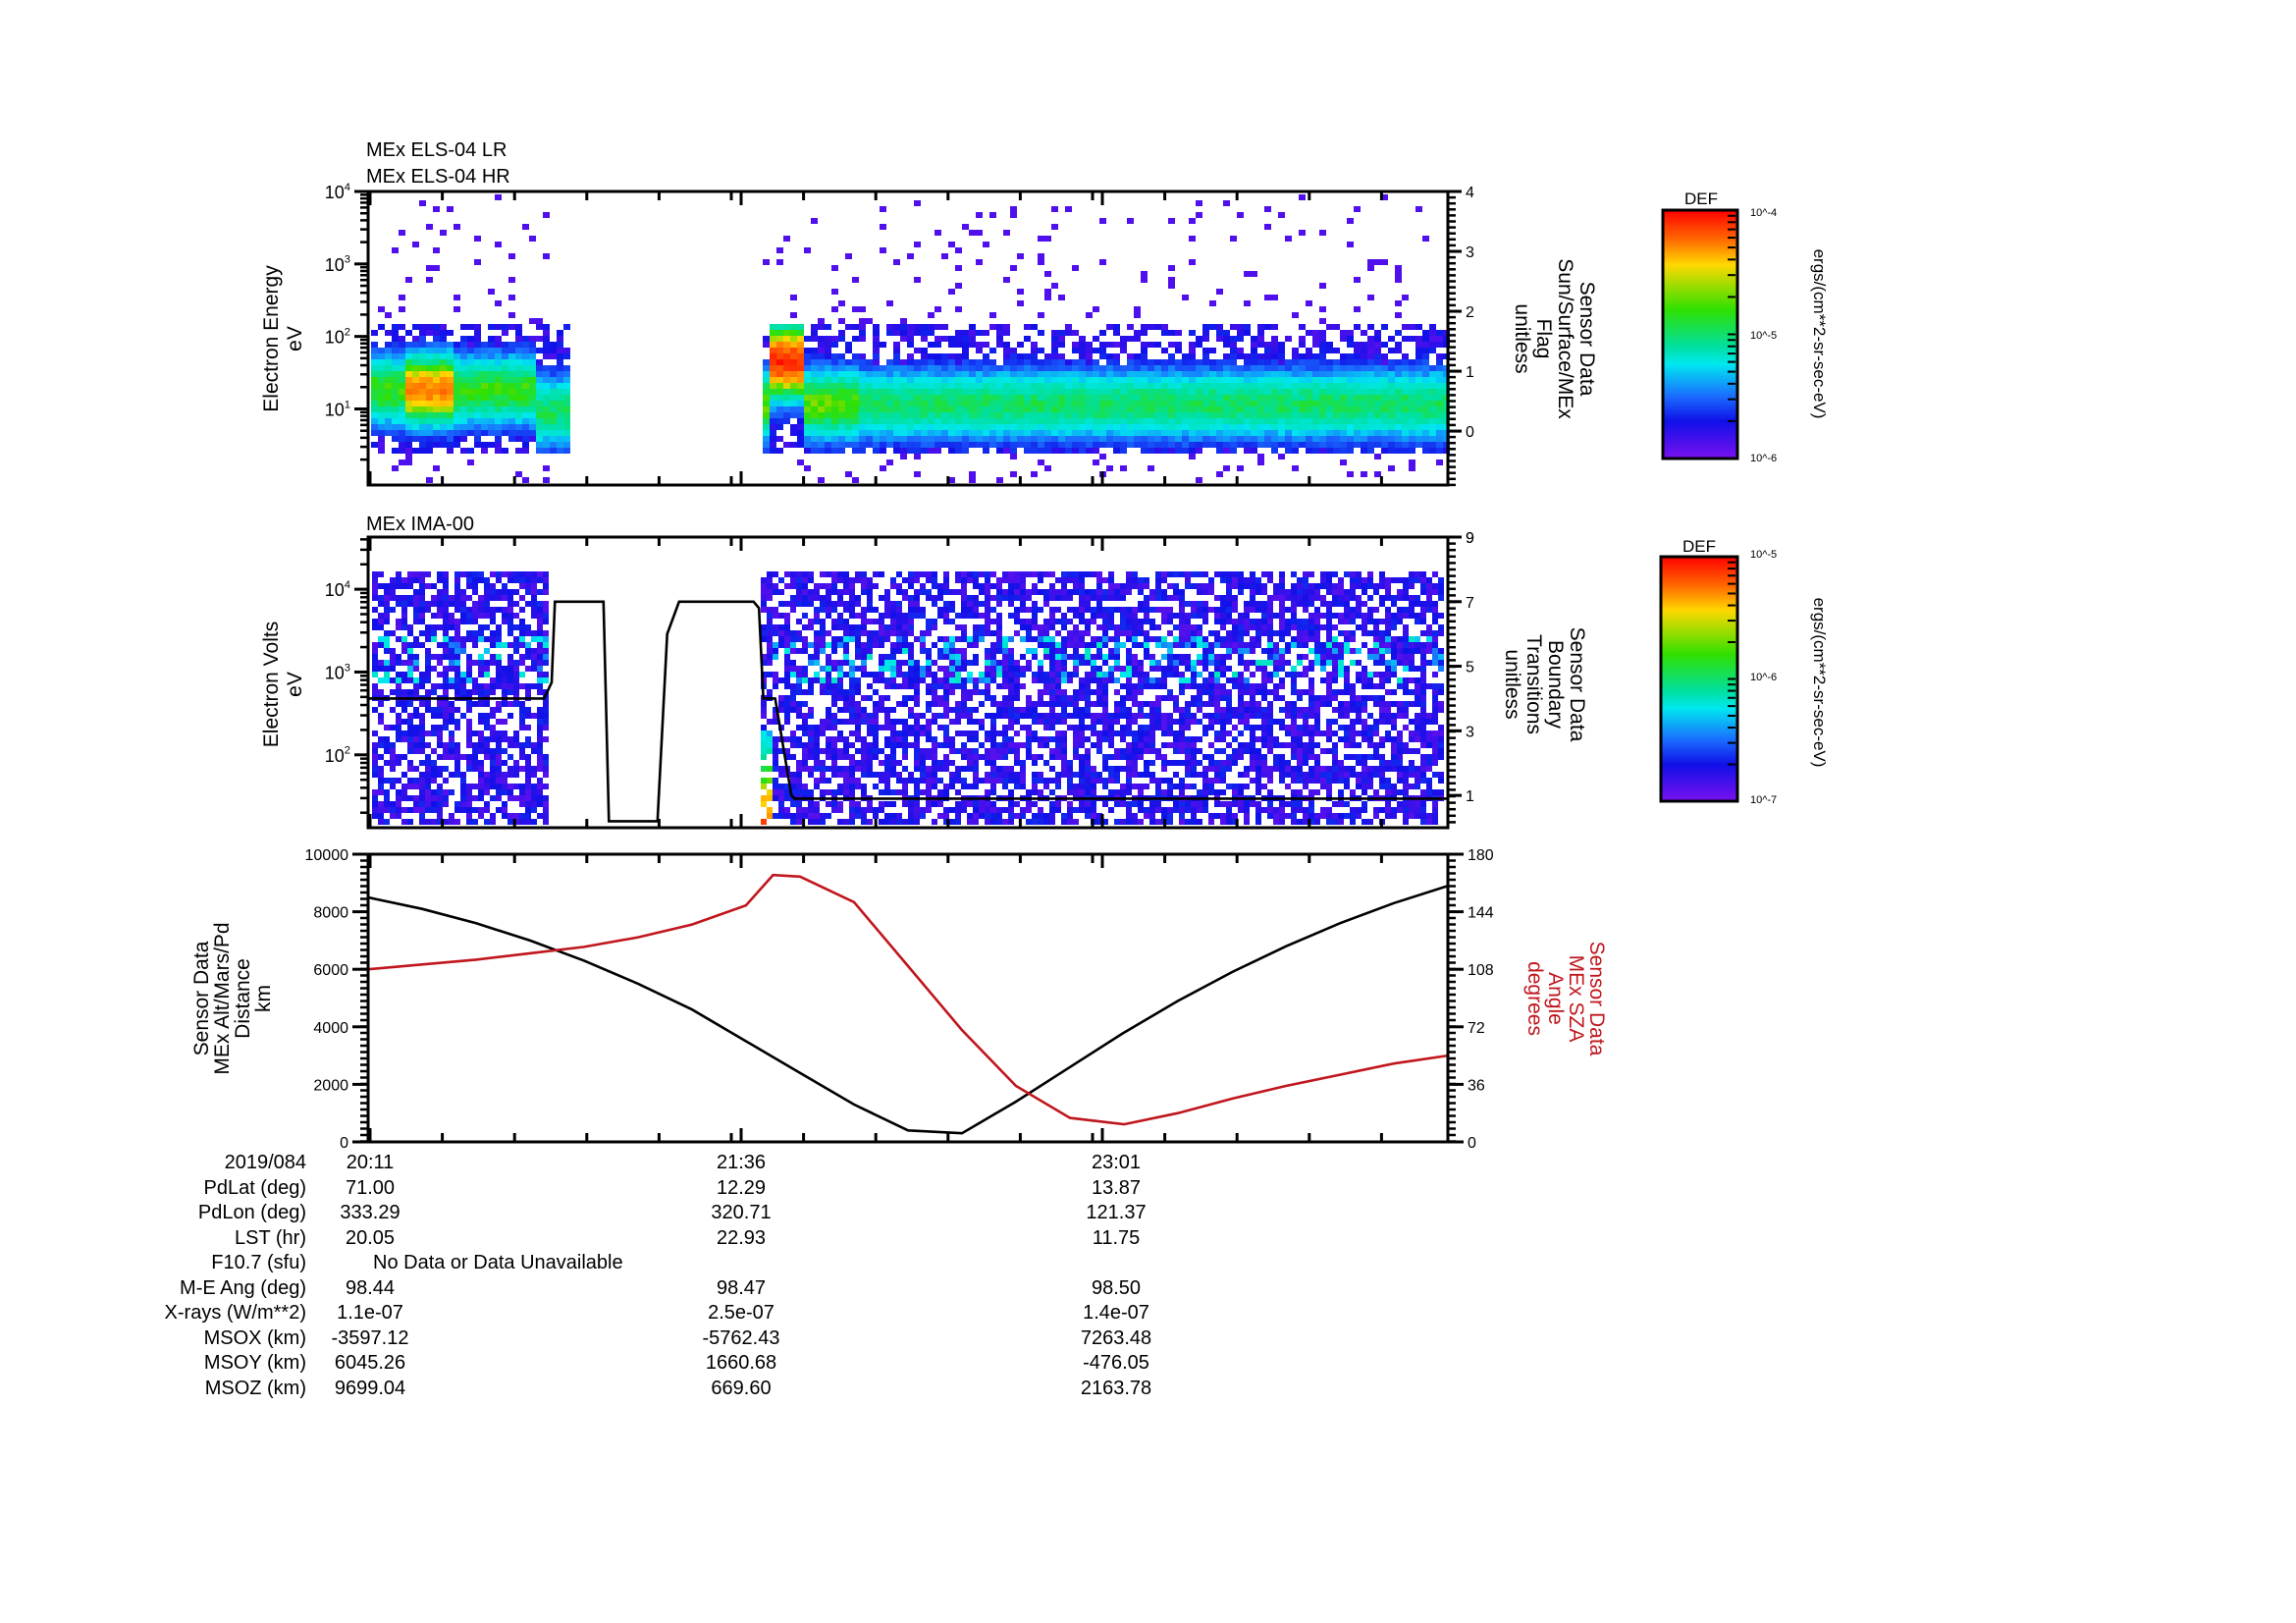 This screenshot has width=2296, height=1623. I want to click on colorbar-title: DEF, so click(1701, 199).